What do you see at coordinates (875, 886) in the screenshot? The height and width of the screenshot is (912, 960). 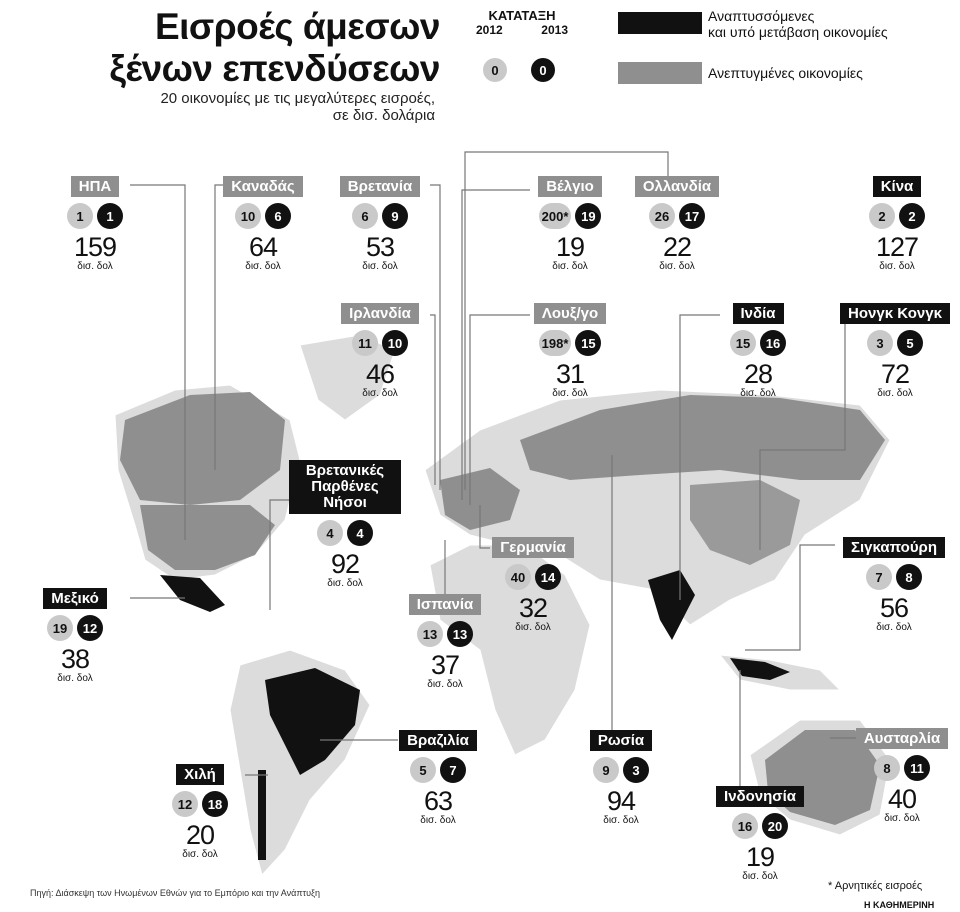 I see `negative-inflow-note: * Αρνητικές εισροές` at bounding box center [875, 886].